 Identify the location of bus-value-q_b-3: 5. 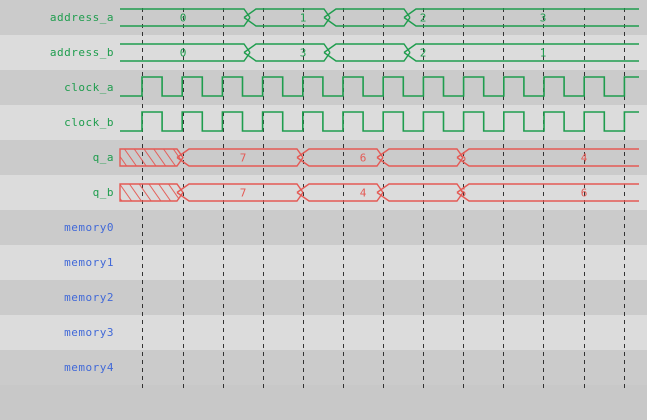
(463, 192).